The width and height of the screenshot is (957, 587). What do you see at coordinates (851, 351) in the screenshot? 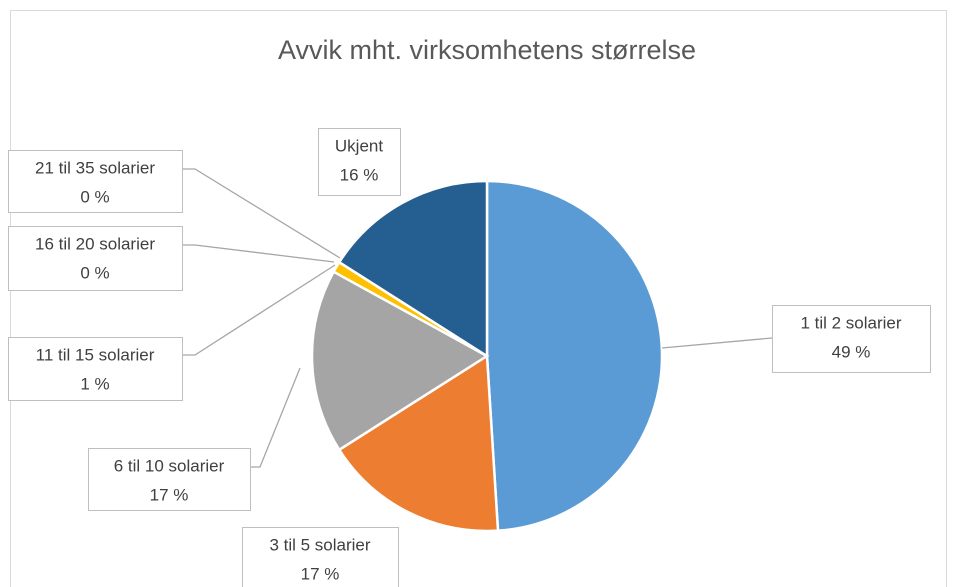
I see `value-label: 49 %` at bounding box center [851, 351].